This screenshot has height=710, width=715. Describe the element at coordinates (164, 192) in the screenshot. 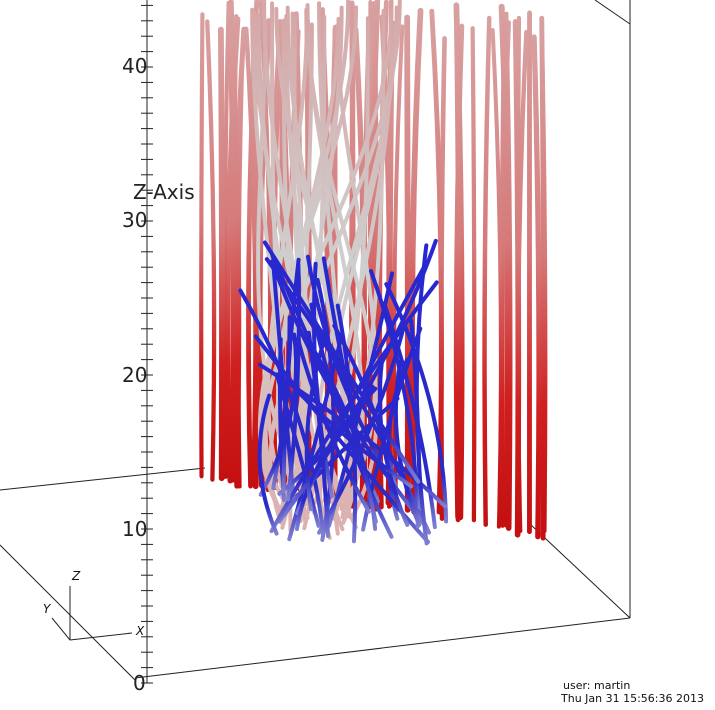

I see `axis-title: Z-Axis` at that location.